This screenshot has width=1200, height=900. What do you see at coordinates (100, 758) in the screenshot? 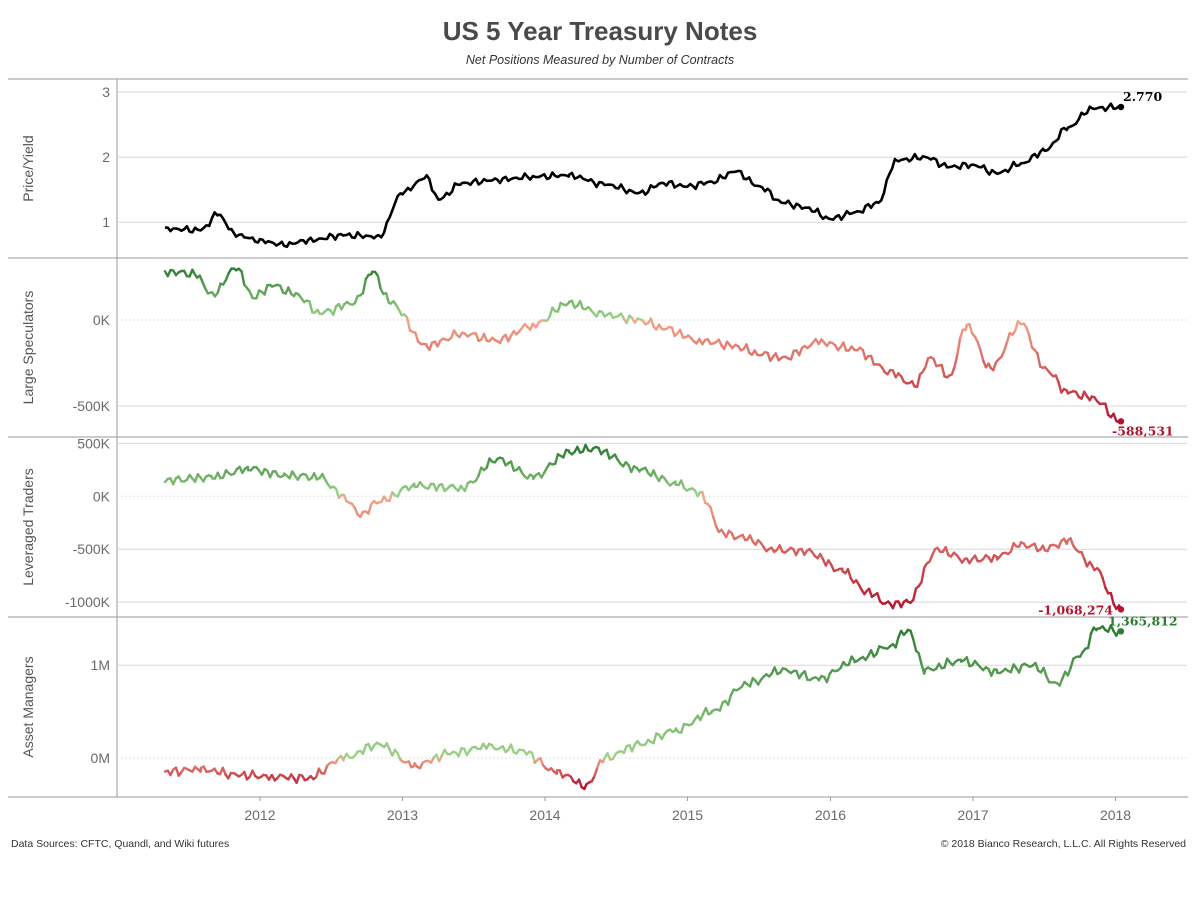
I see `y-tick-label: 0M` at bounding box center [100, 758].